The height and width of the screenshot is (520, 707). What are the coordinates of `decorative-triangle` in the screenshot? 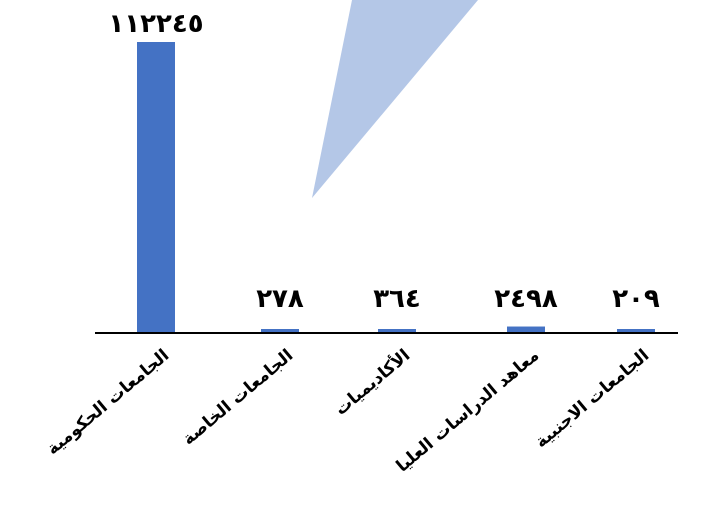 It's located at (395, 99).